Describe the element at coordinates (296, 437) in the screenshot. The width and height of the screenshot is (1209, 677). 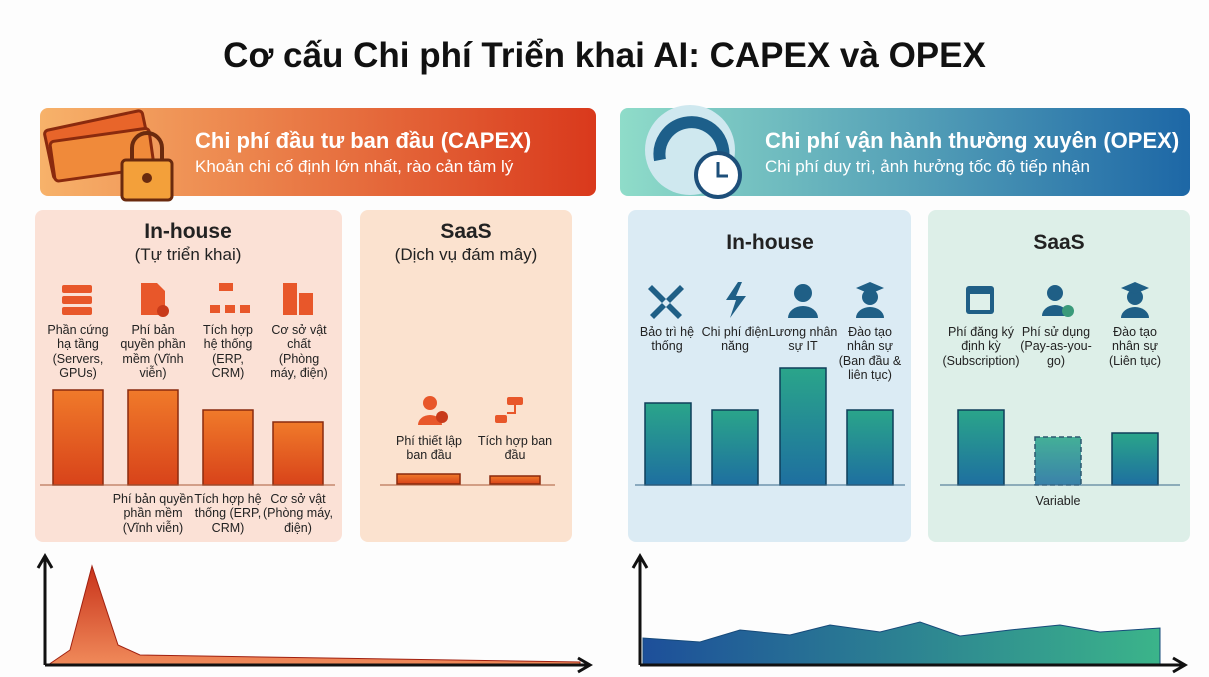
I see `capex-bars` at that location.